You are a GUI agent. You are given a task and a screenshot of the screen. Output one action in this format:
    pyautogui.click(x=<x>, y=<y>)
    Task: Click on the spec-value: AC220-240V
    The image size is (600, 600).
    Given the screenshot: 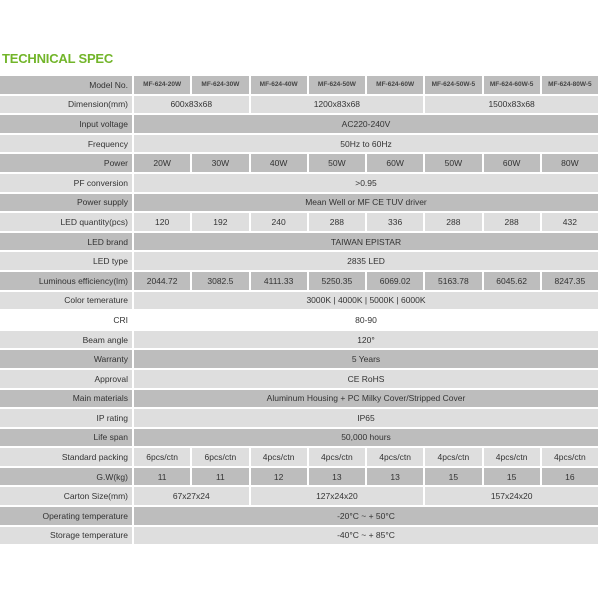 What is the action you would take?
    pyautogui.click(x=366, y=124)
    